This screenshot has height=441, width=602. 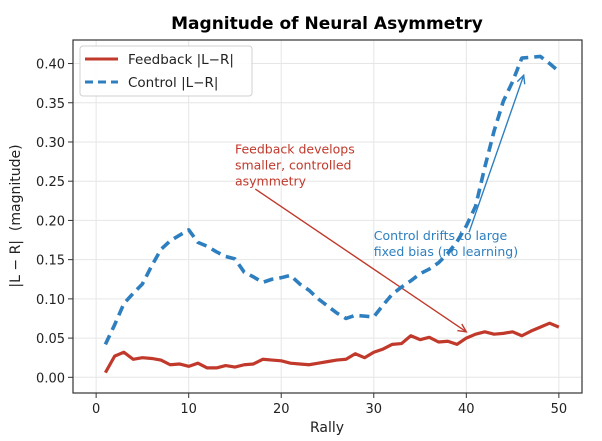 I want to click on legend-box, so click(x=166, y=71).